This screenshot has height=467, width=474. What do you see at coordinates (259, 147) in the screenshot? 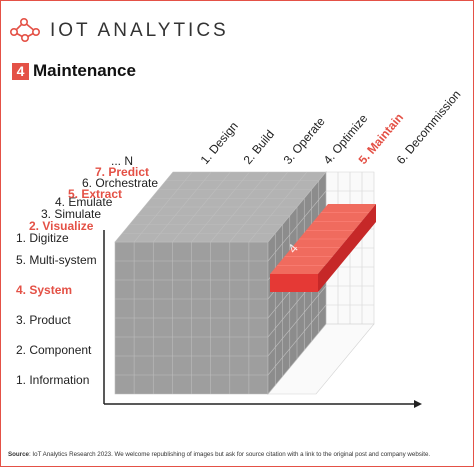
I see `x-axis-label: 2. Build` at bounding box center [259, 147].